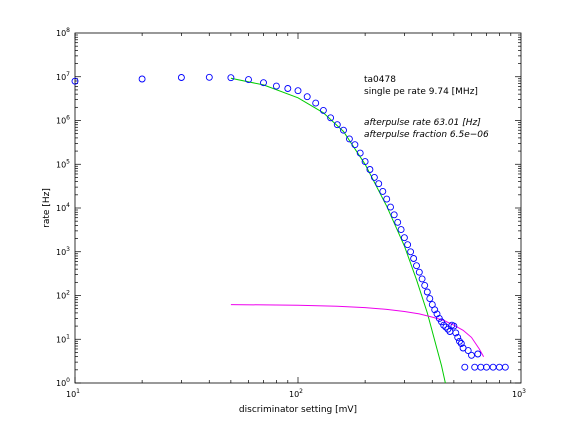 The height and width of the screenshot is (432, 576). I want to click on x-tick-label: 10², so click(296, 393).